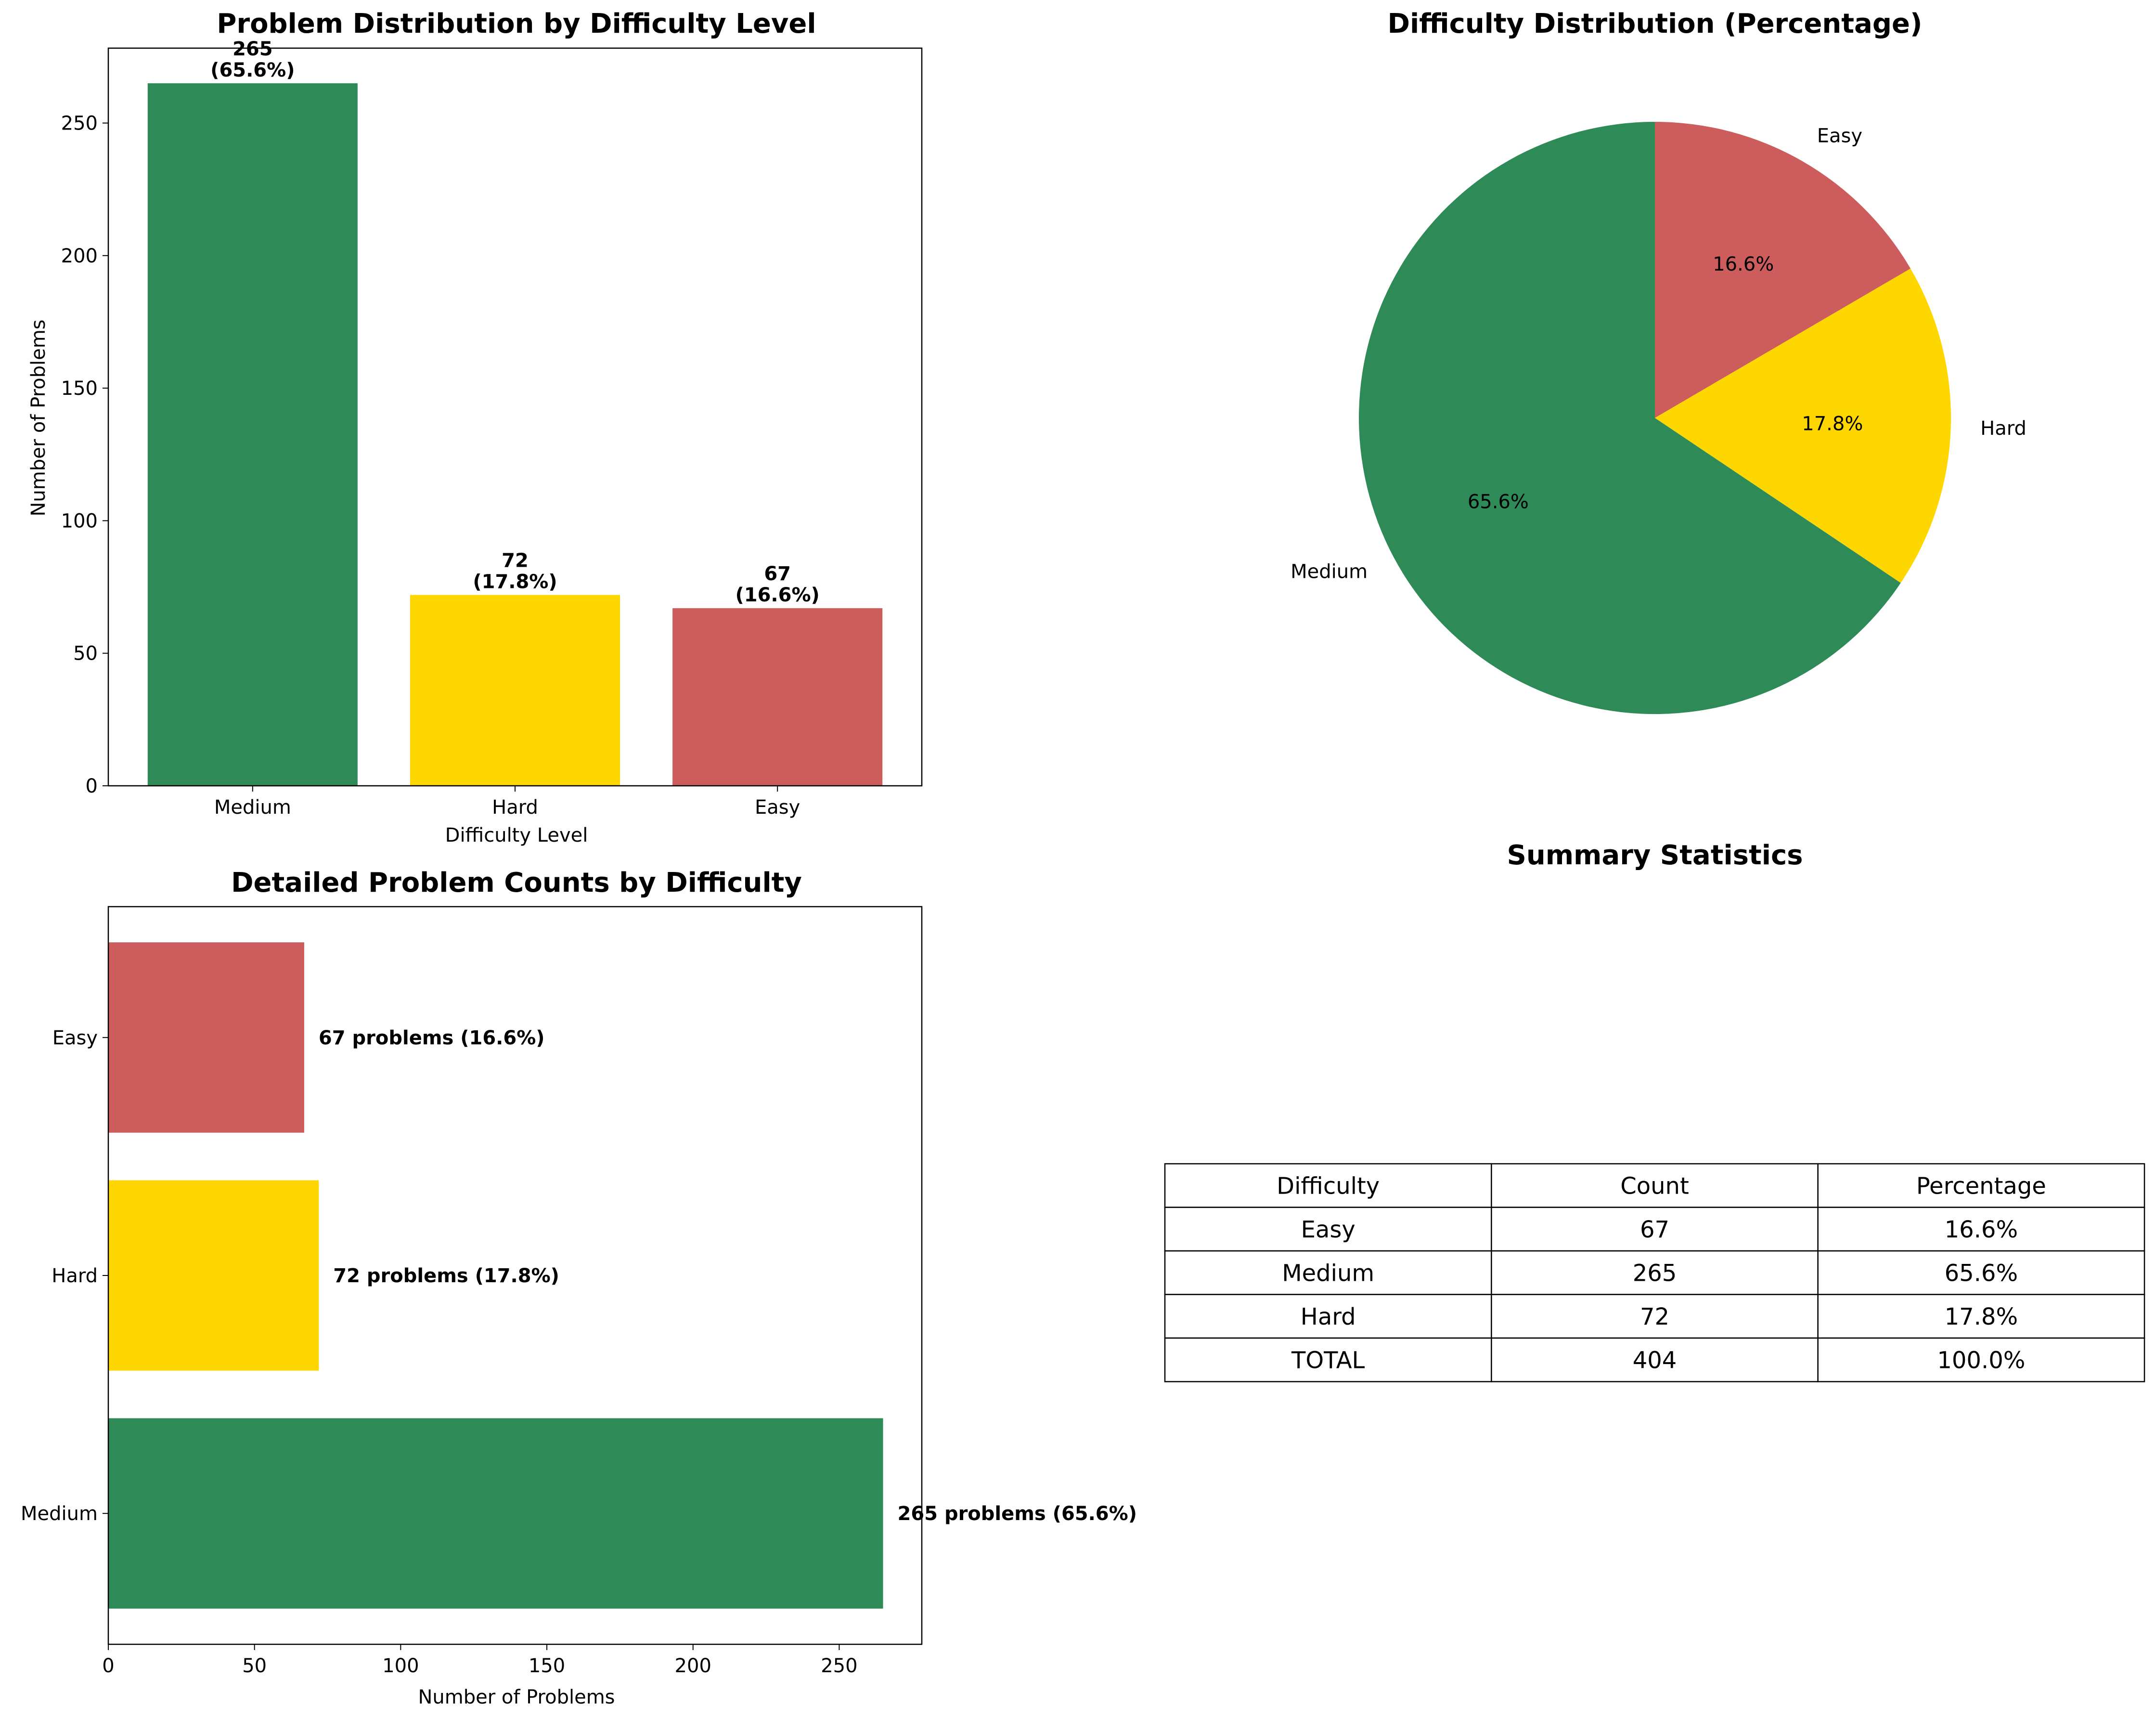 The height and width of the screenshot is (1717, 2156). What do you see at coordinates (1655, 855) in the screenshot?
I see `summary-table-title: Summary Statistics` at bounding box center [1655, 855].